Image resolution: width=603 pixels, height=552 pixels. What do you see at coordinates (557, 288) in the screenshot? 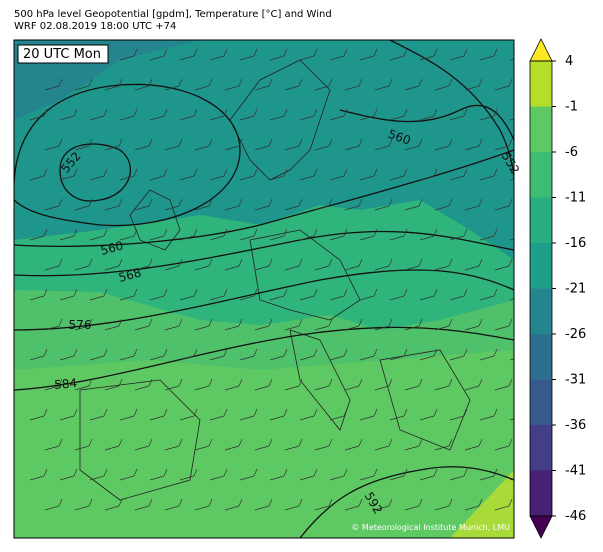
I see `colorbar: 4 -1 -6 -11 -16 -21 -26 -31 -36 -41 -46` at bounding box center [557, 288].